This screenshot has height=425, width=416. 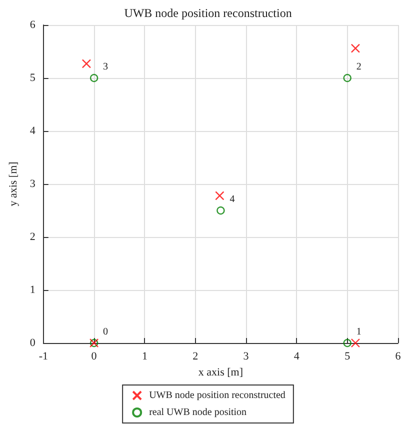 What do you see at coordinates (14, 184) in the screenshot?
I see `y-axis-title: y axis [m]` at bounding box center [14, 184].